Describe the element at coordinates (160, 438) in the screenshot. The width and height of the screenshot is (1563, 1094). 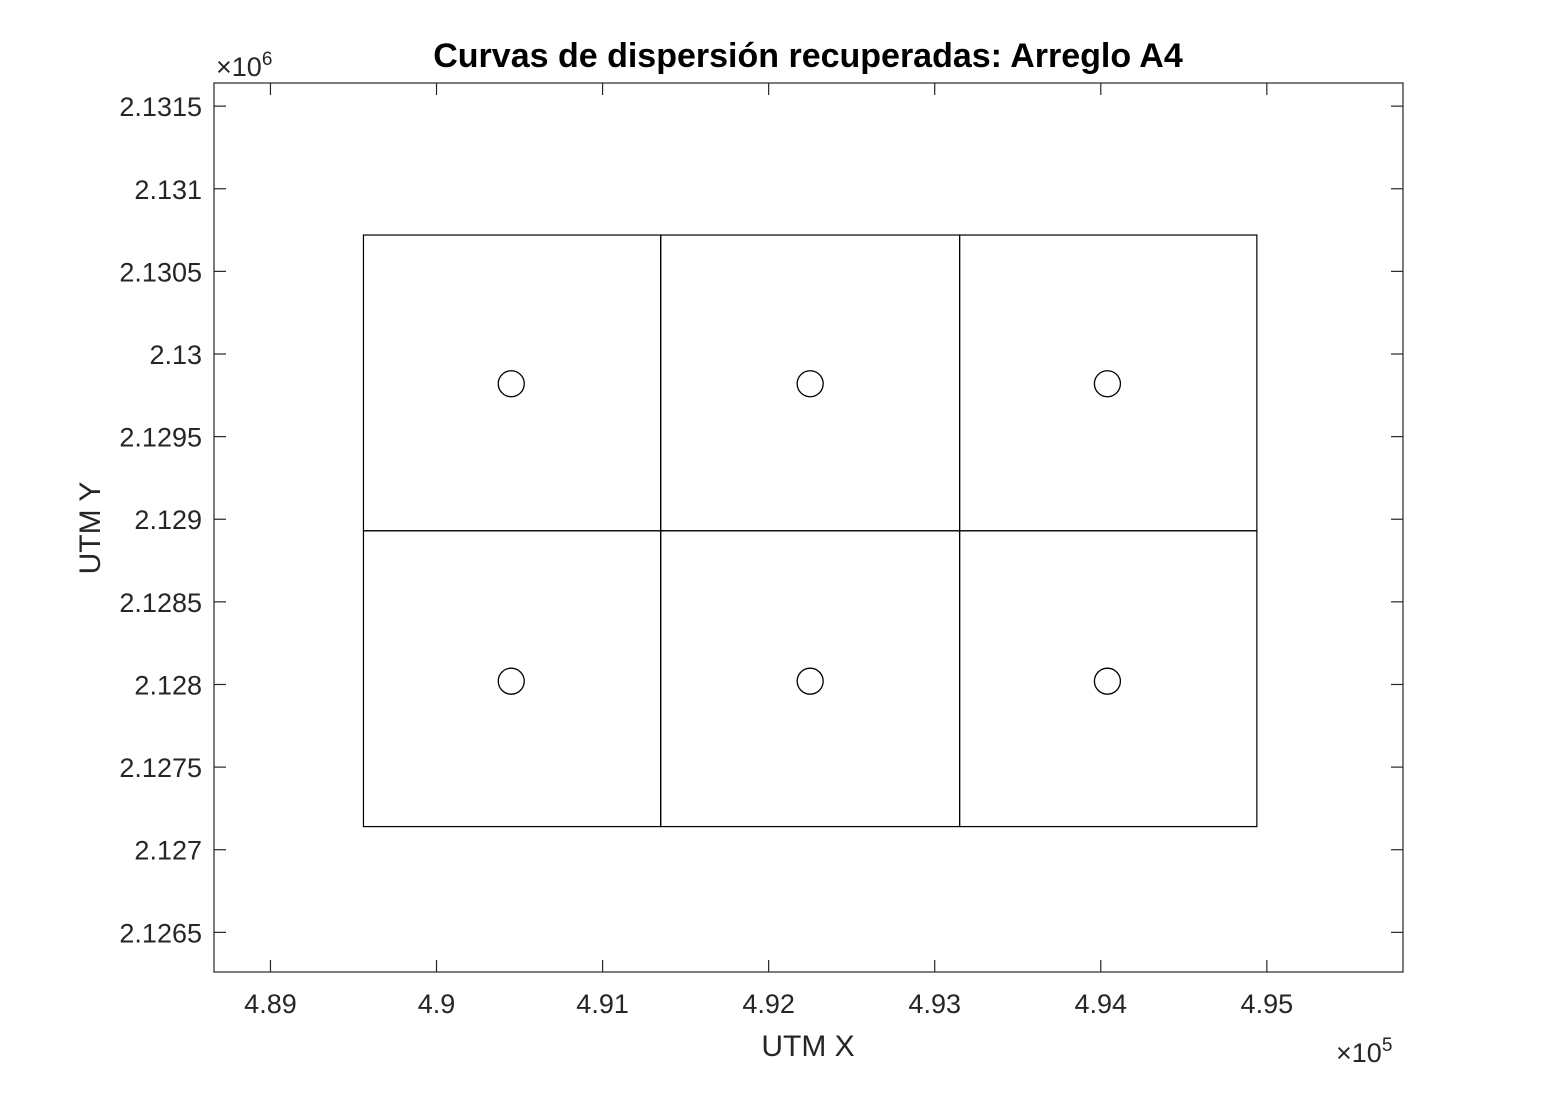
I see `y-tick-label: 2.1295` at that location.